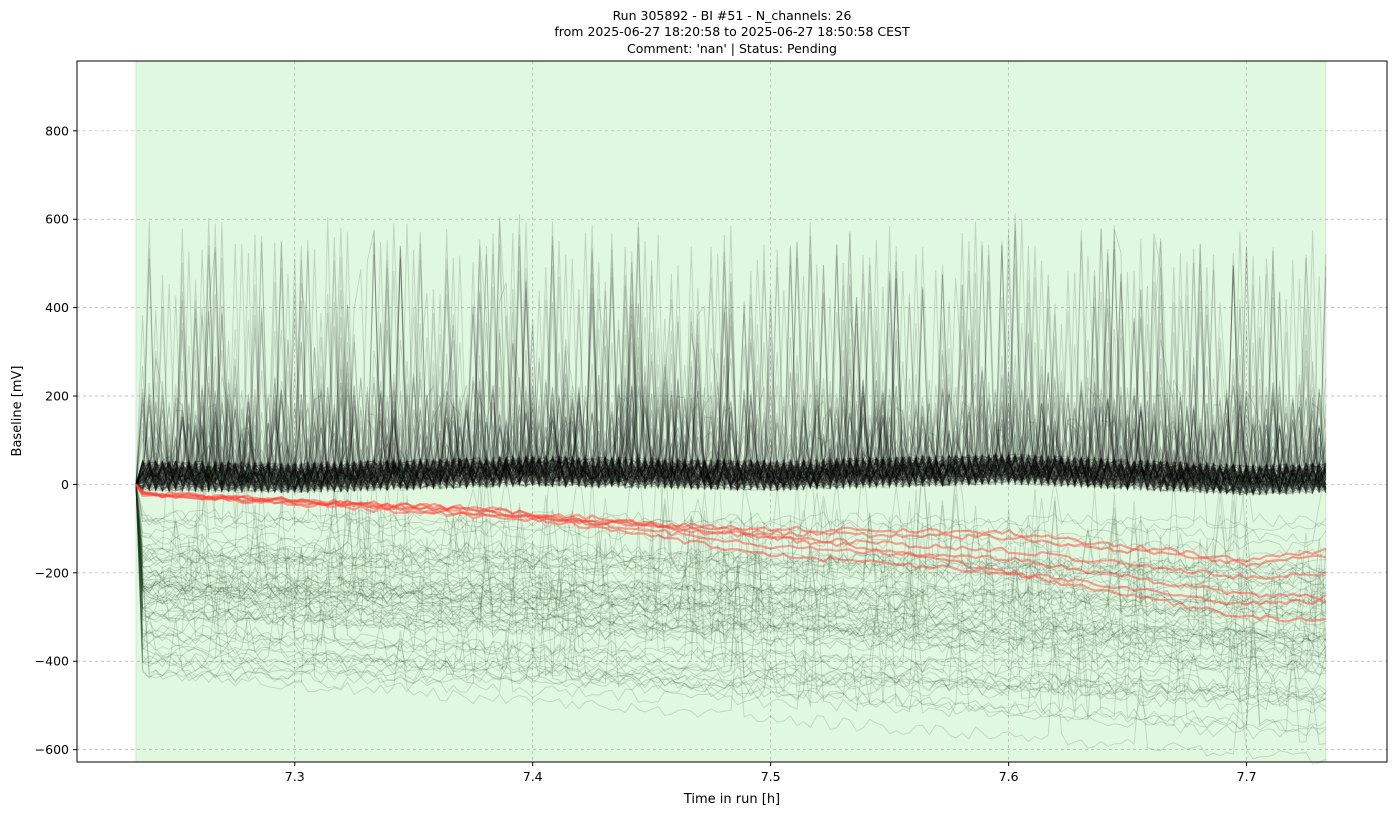  Describe the element at coordinates (57, 307) in the screenshot. I see `y-tick-label: 400` at that location.